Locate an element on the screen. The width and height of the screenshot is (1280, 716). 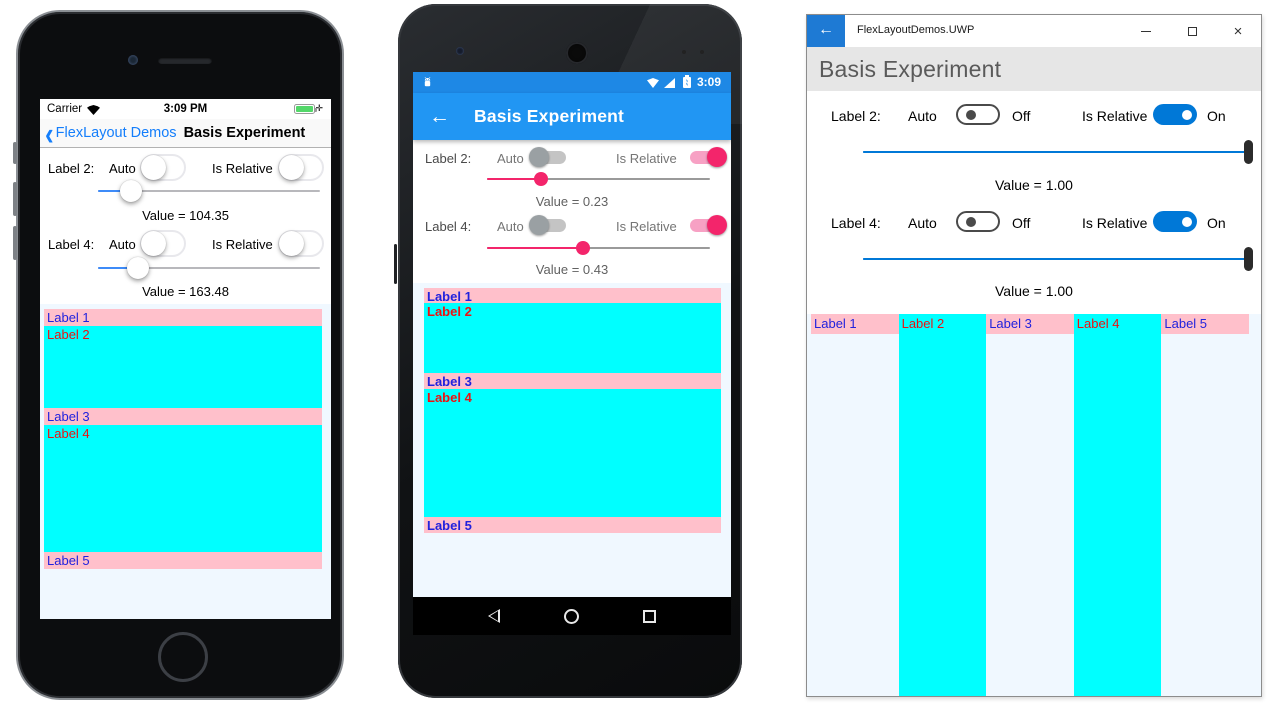
android-toolbar: ← Basis Experiment is located at coordinates (572, 116).